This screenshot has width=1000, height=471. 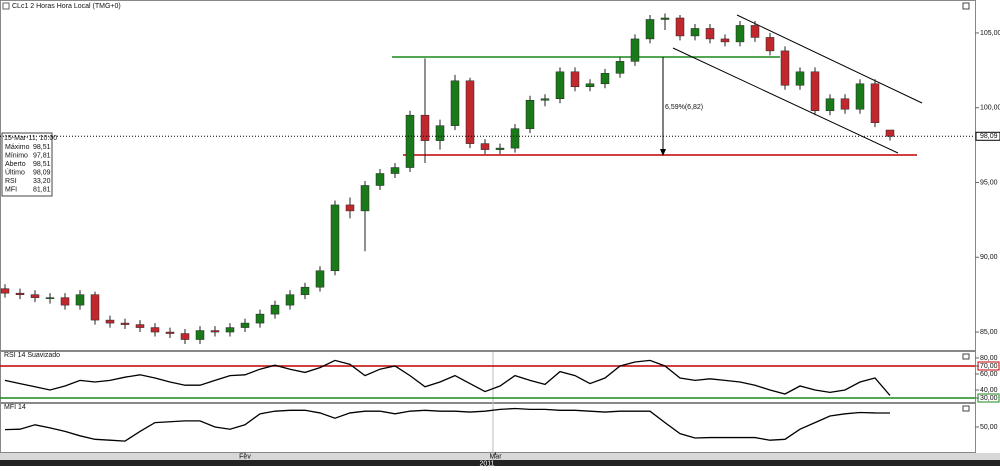 I want to click on y-tick-label: 80,00, so click(x=989, y=358).